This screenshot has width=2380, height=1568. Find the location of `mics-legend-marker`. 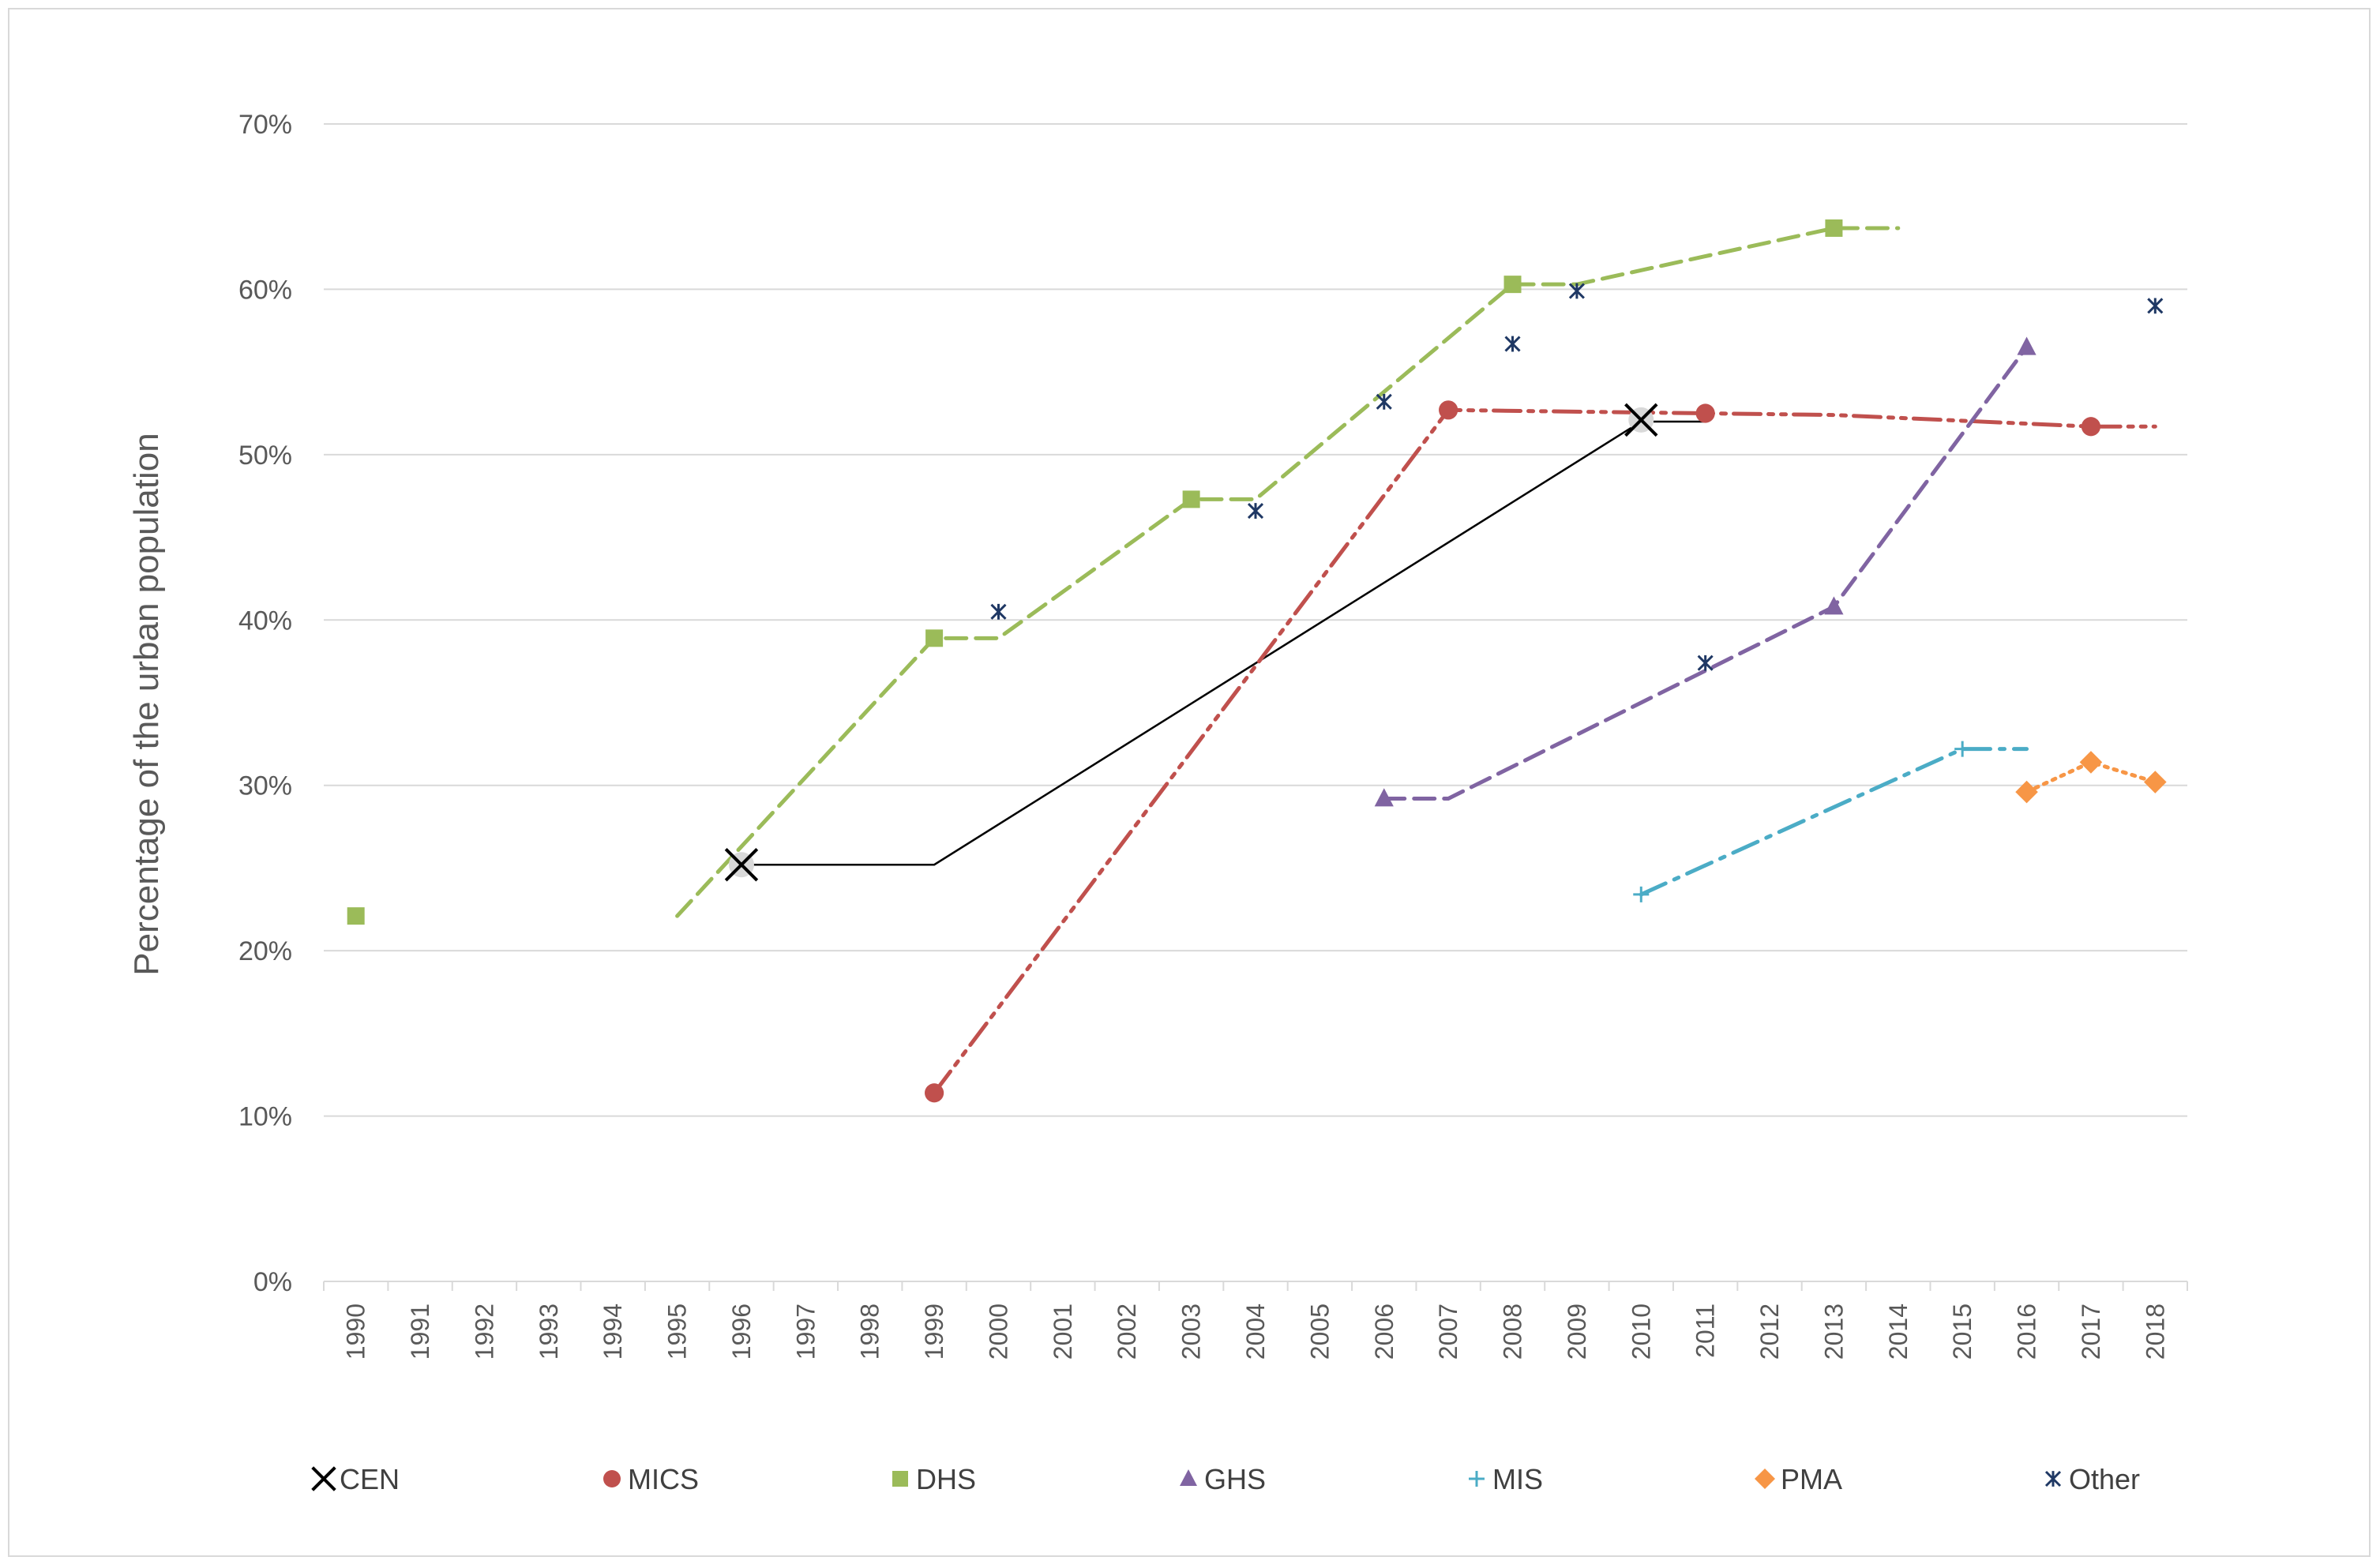

mics-legend-marker is located at coordinates (612, 1478).